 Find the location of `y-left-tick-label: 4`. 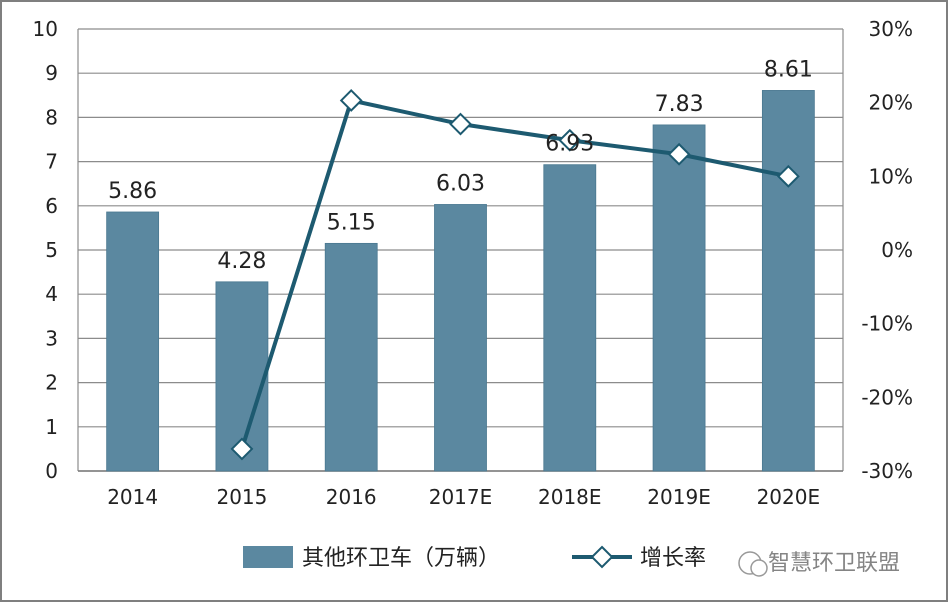

y-left-tick-label: 4 is located at coordinates (51, 294).